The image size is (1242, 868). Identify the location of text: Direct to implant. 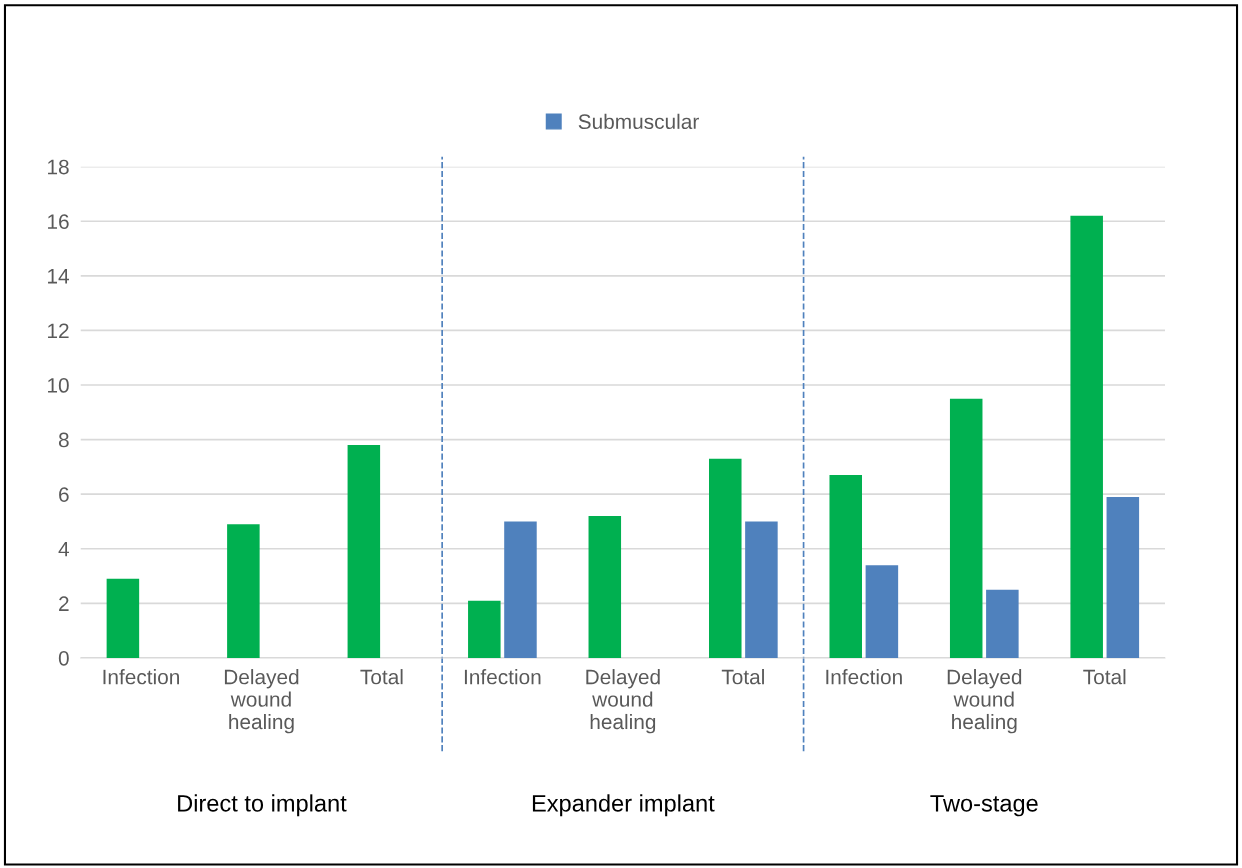
(262, 805).